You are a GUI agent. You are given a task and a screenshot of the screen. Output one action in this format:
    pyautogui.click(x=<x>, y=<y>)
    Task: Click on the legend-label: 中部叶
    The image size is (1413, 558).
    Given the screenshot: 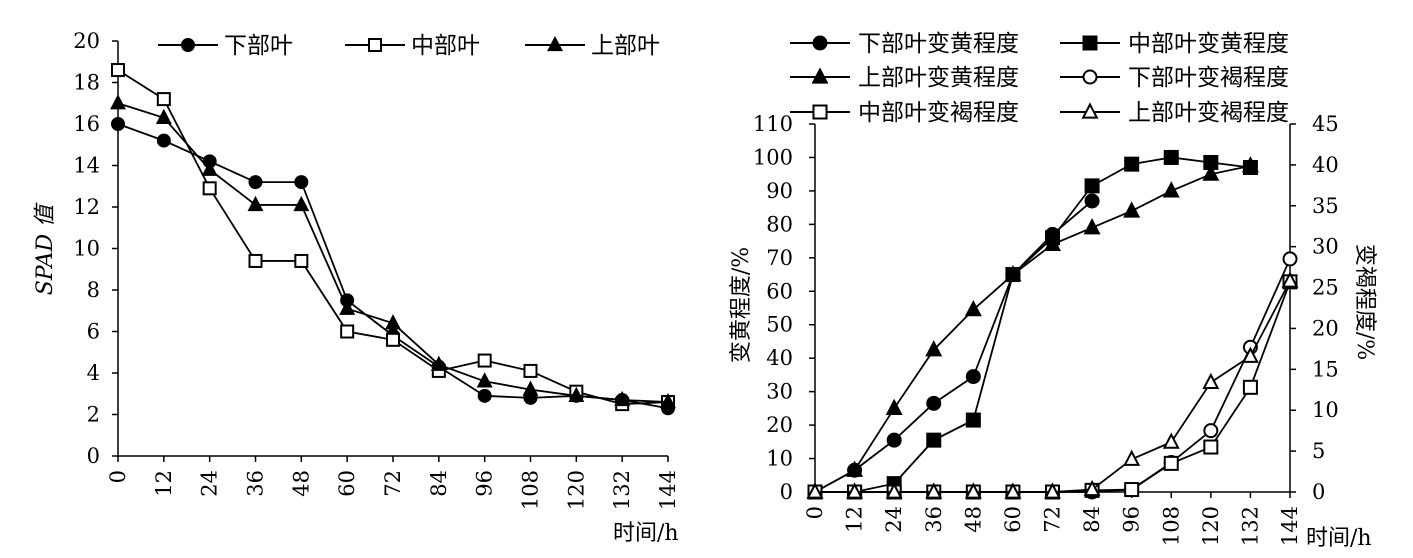 What is the action you would take?
    pyautogui.click(x=445, y=46)
    